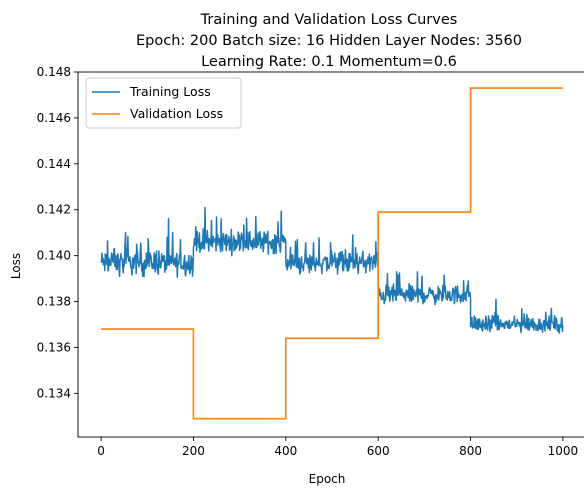  I want to click on x-tick-label: 600, so click(378, 451).